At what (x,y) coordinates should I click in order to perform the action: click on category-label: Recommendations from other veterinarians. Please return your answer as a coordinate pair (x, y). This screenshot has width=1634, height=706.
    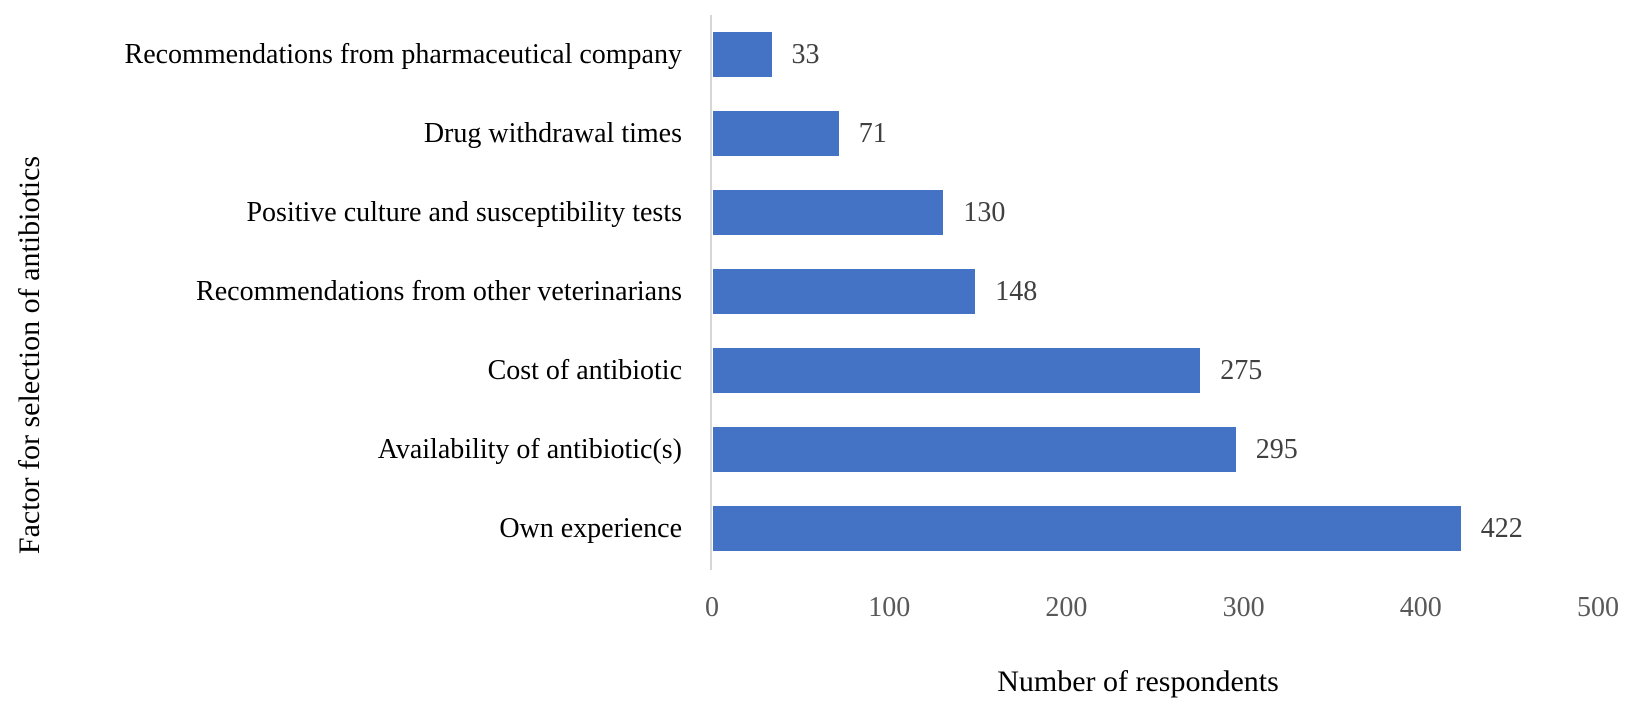
    Looking at the image, I should click on (439, 291).